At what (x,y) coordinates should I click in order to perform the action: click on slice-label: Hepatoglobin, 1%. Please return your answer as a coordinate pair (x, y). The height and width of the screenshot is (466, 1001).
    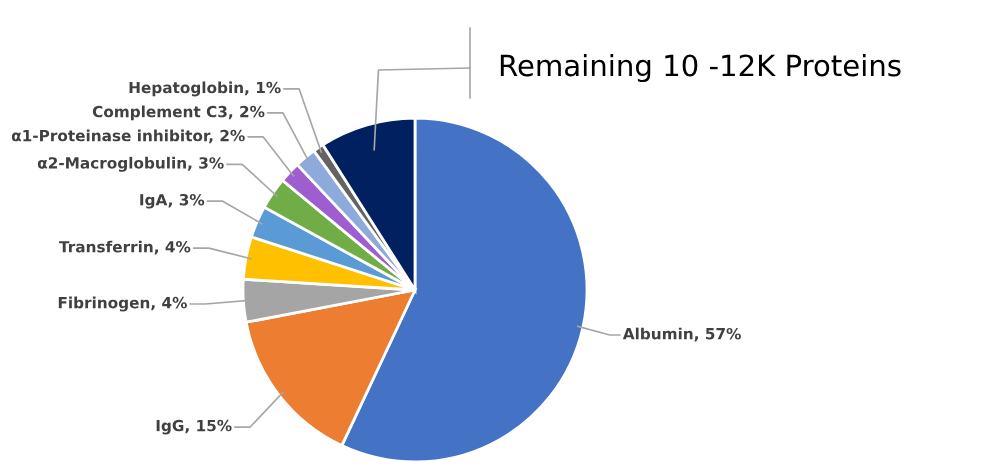
    Looking at the image, I should click on (205, 89).